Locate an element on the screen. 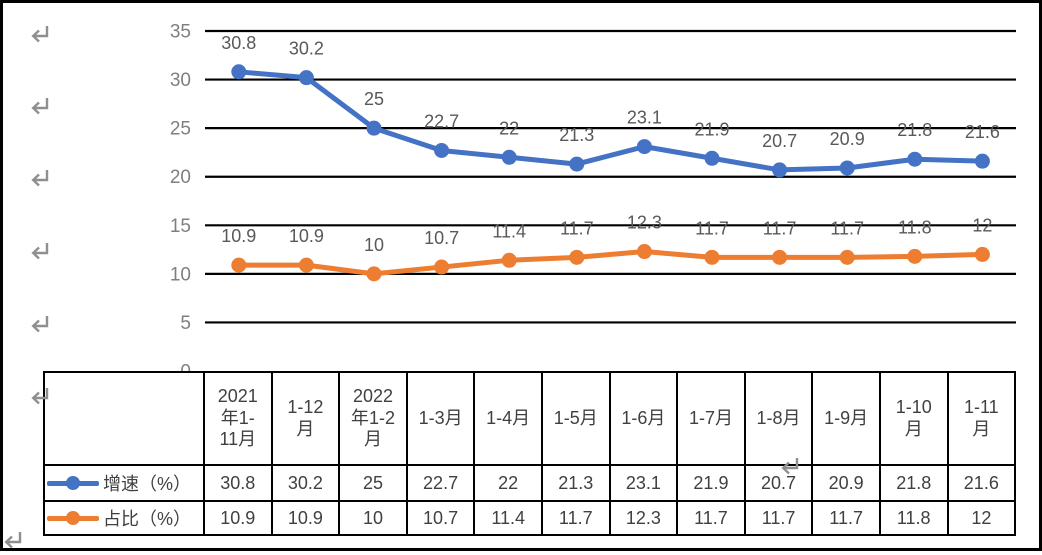 This screenshot has width=1042, height=555. table-value-cell: 21.8 is located at coordinates (913, 483).